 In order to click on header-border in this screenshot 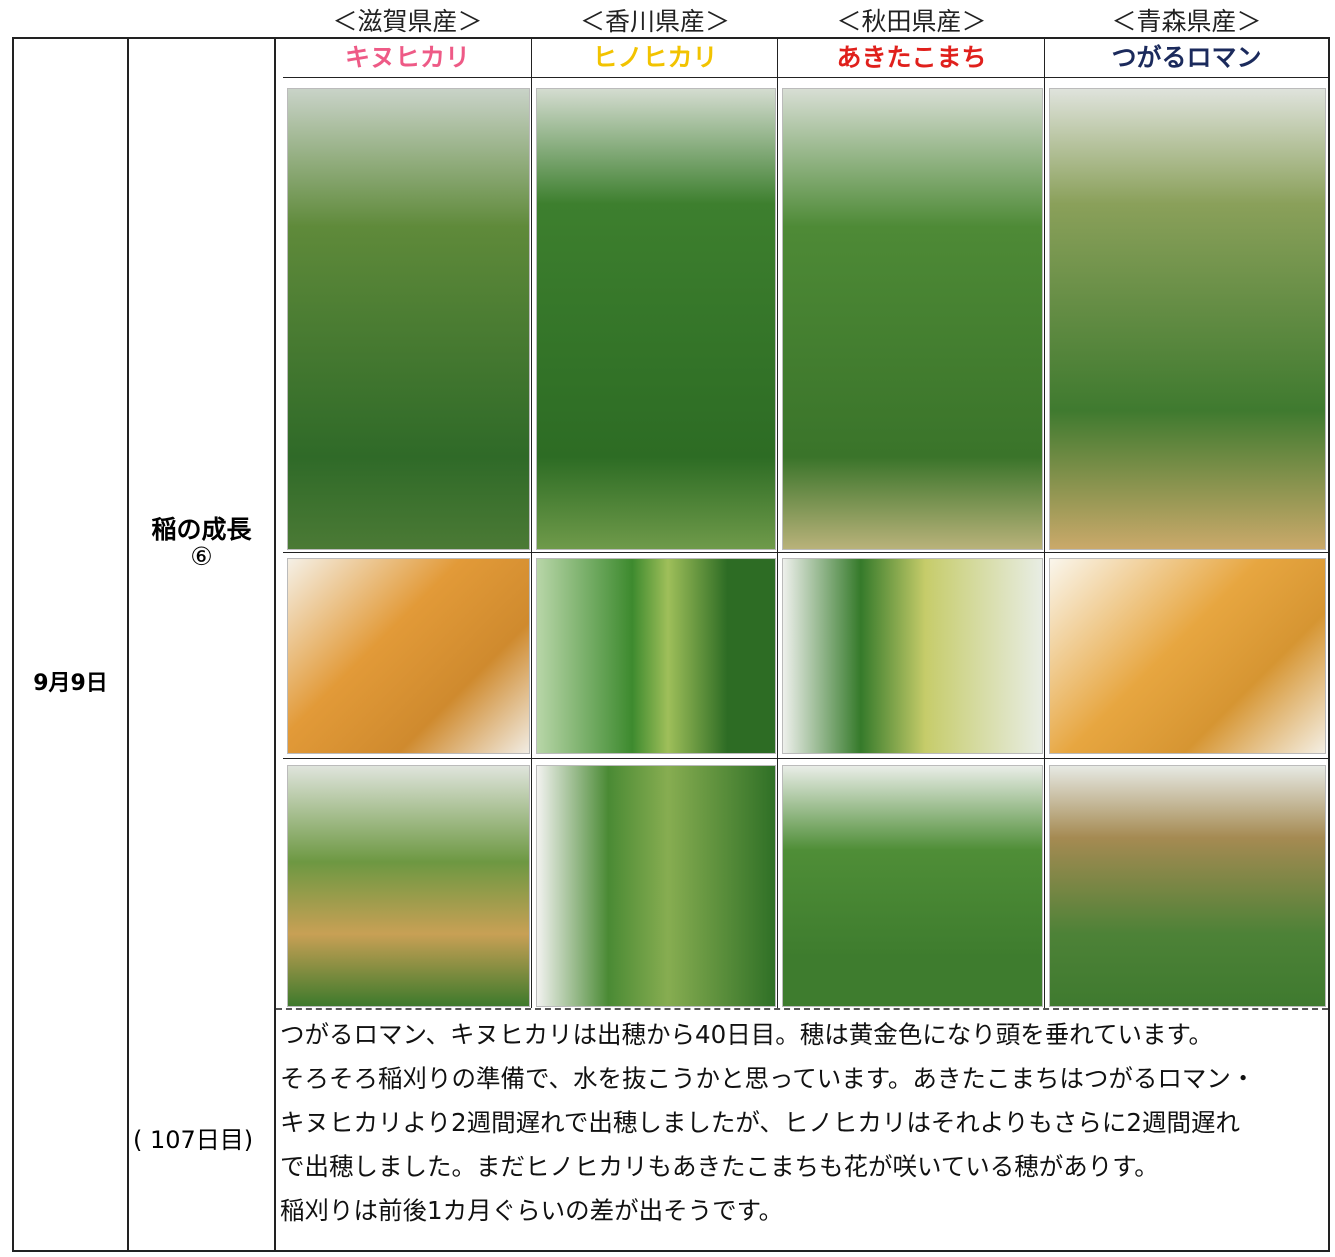, I will do `click(805, 77)`.